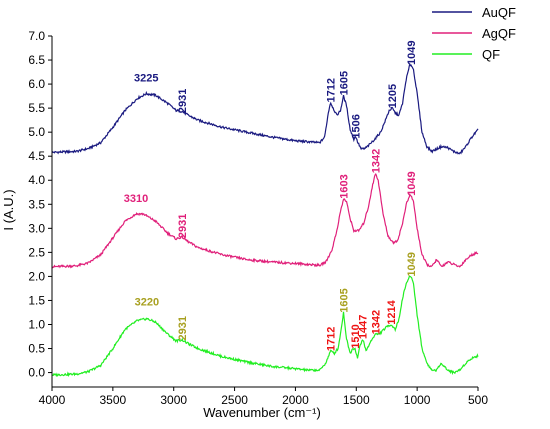 The width and height of the screenshot is (550, 429). Describe the element at coordinates (356, 336) in the screenshot. I see `peak-label-1510: 1510` at that location.